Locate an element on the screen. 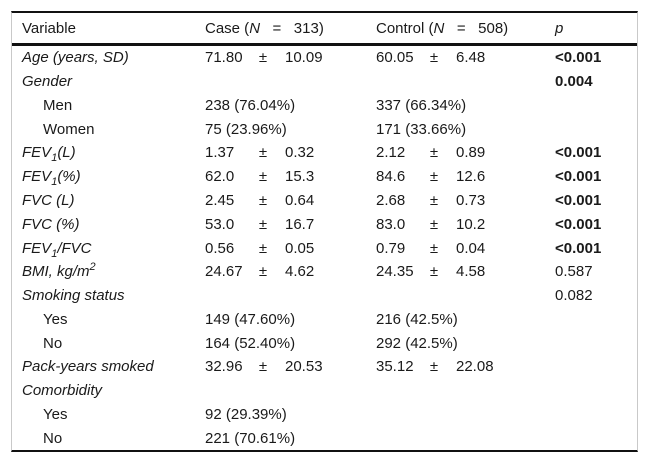 This screenshot has height=463, width=650. header-case-group: Case (N = 313) is located at coordinates (290, 28).